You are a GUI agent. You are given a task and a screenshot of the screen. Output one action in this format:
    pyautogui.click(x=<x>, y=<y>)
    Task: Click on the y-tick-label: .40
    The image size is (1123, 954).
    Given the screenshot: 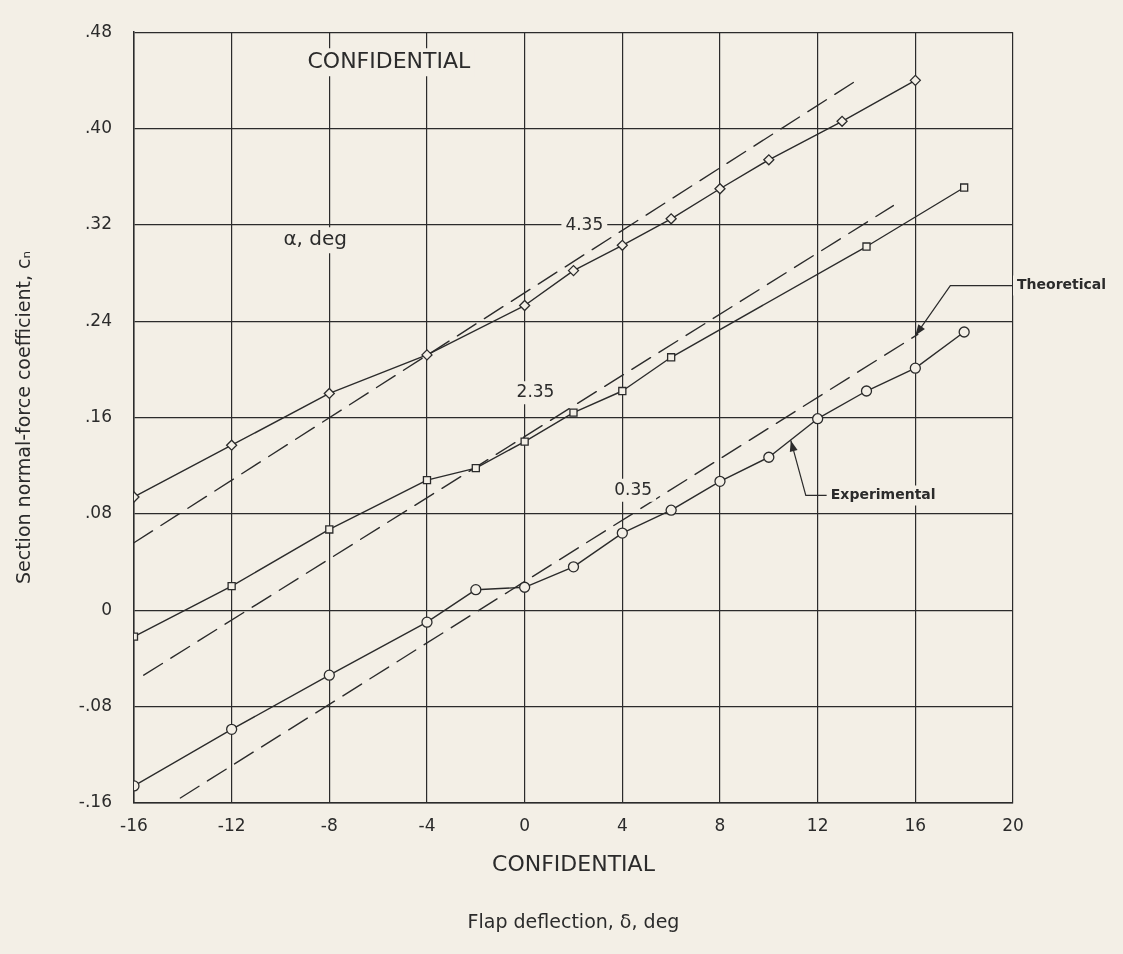 What is the action you would take?
    pyautogui.click(x=98, y=126)
    